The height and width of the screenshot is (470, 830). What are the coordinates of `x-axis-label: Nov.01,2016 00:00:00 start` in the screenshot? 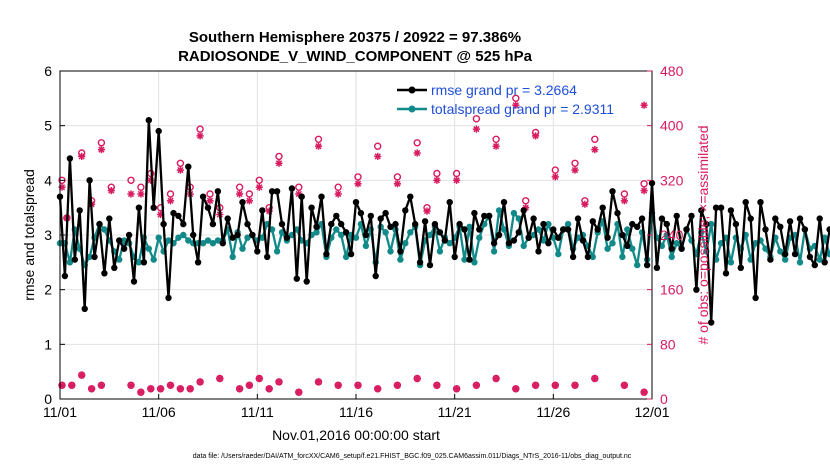 It's located at (356, 435).